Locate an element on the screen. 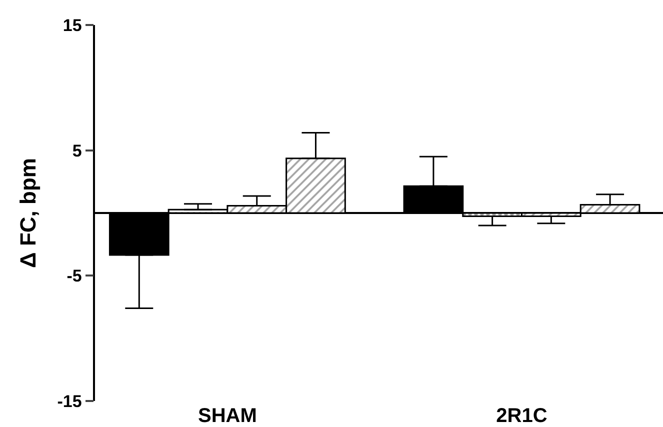 The height and width of the screenshot is (427, 663). x-tick-label: 2R1C is located at coordinates (522, 416).